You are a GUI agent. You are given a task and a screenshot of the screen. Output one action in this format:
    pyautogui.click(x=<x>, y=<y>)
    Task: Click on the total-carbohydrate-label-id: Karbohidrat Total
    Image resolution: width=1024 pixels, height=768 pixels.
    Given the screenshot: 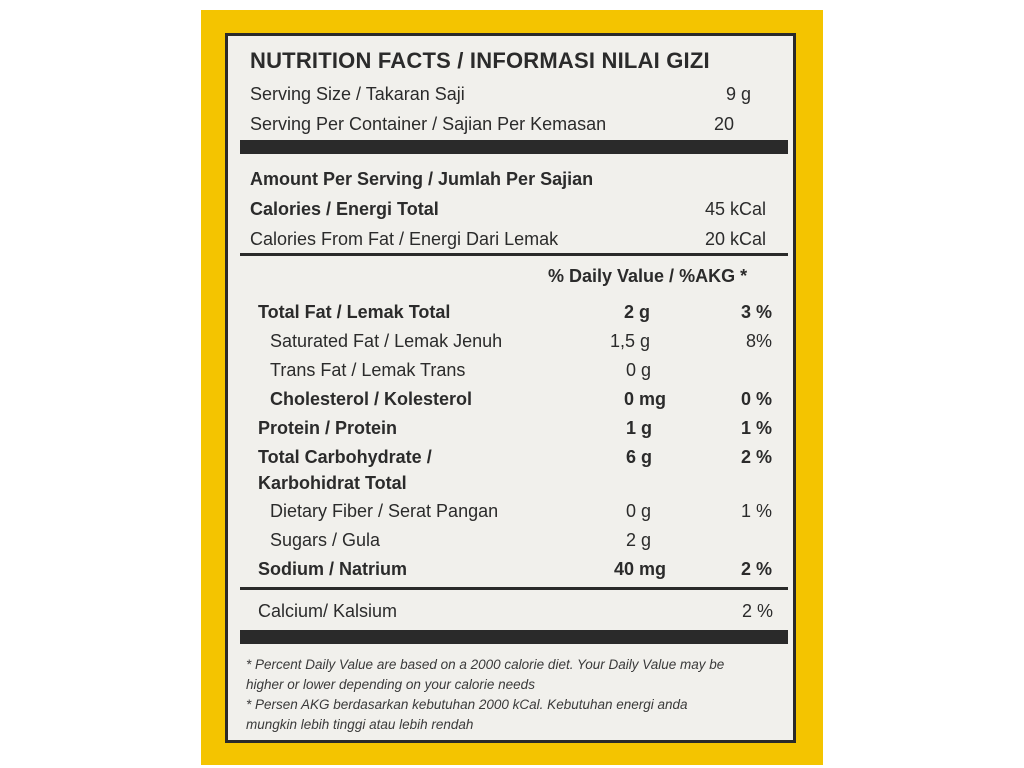 What is the action you would take?
    pyautogui.click(x=332, y=483)
    